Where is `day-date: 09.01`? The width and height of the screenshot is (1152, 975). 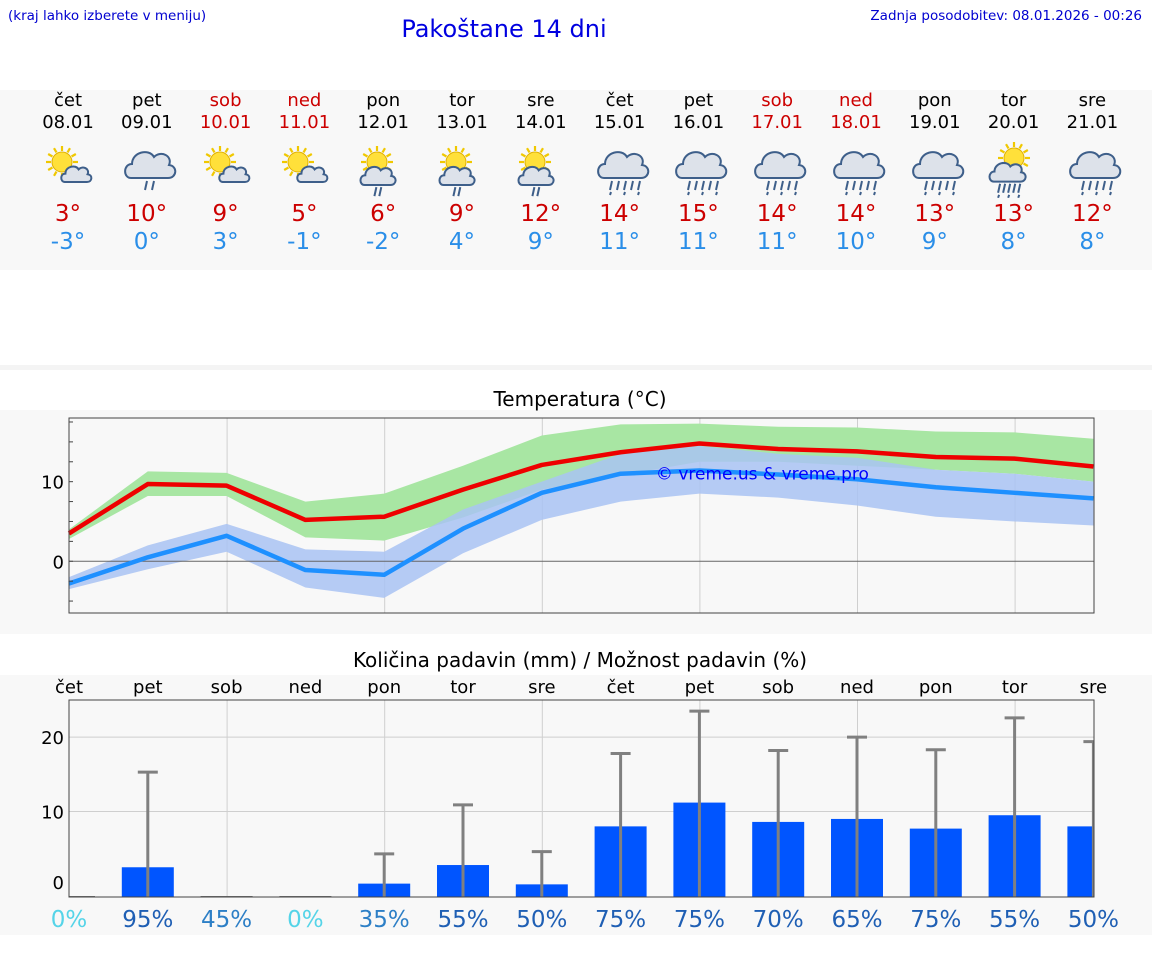 day-date: 09.01 is located at coordinates (147, 122).